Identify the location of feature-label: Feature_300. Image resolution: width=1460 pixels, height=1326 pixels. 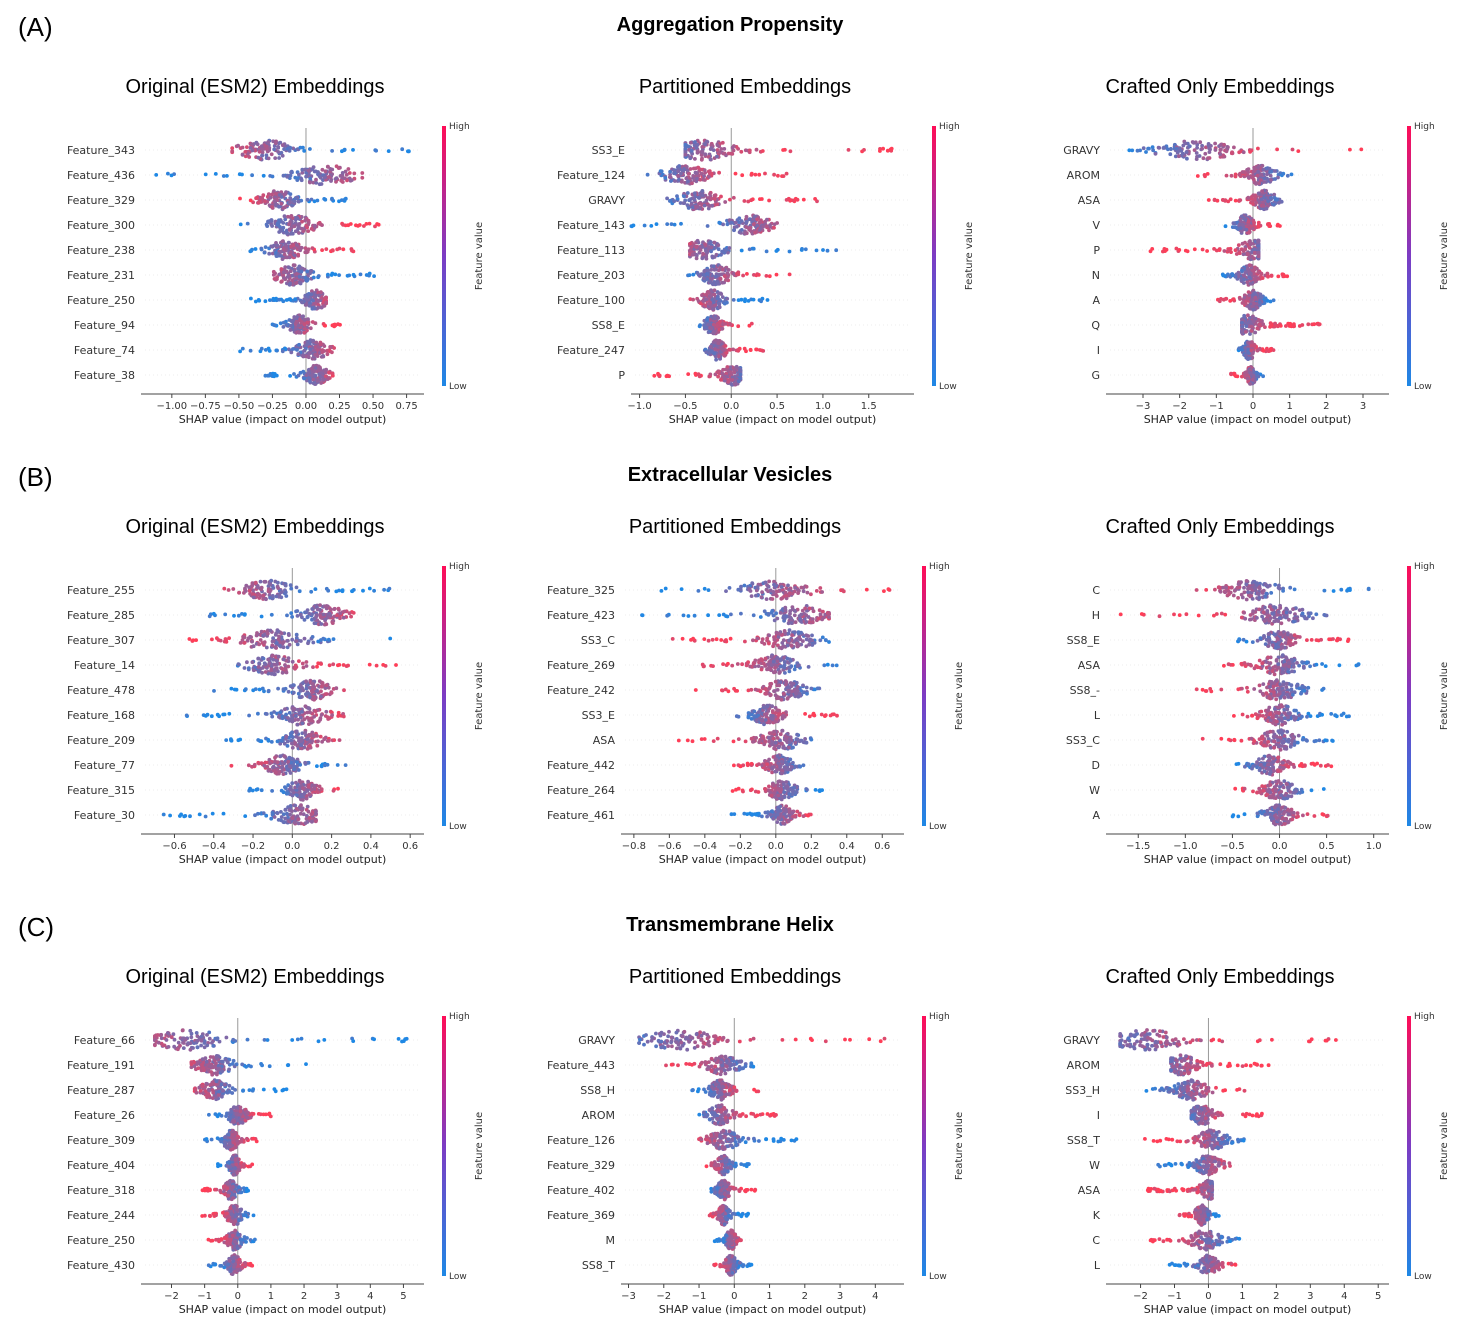
(101, 225).